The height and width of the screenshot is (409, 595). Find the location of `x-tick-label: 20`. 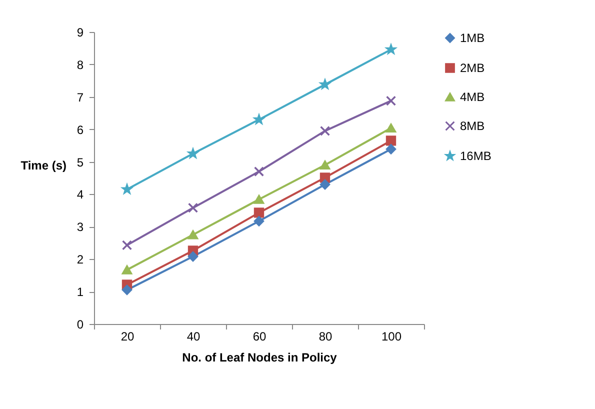

x-tick-label: 20 is located at coordinates (127, 337).